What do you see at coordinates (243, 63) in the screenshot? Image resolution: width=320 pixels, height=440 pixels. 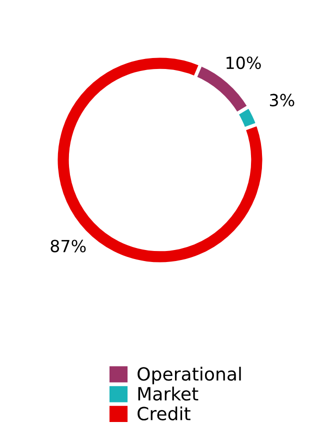 I see `data-label: 10%` at bounding box center [243, 63].